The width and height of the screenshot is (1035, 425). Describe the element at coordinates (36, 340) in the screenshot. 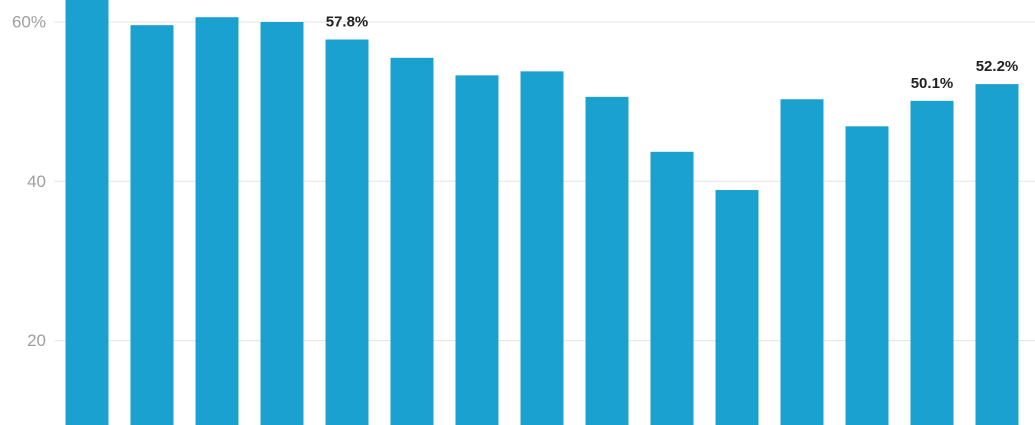

I see `y-tick-label: 20` at that location.